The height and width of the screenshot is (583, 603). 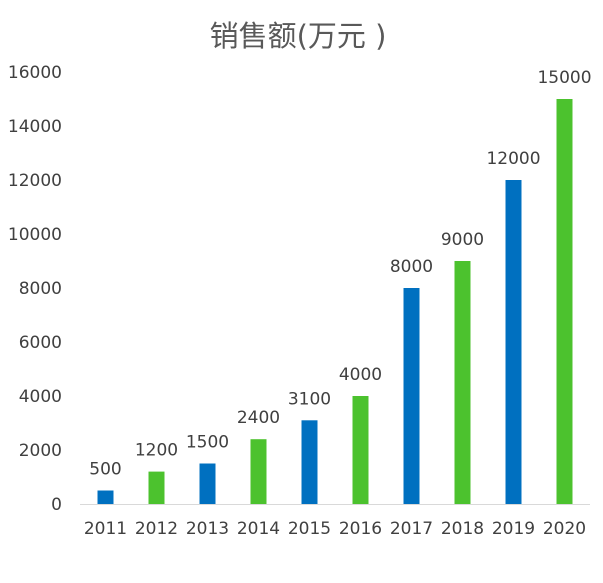 I want to click on y-axis-tick-labels: 0 2000 4000 6000 8000 10000 12000 14000 16000, so click(x=35, y=289).